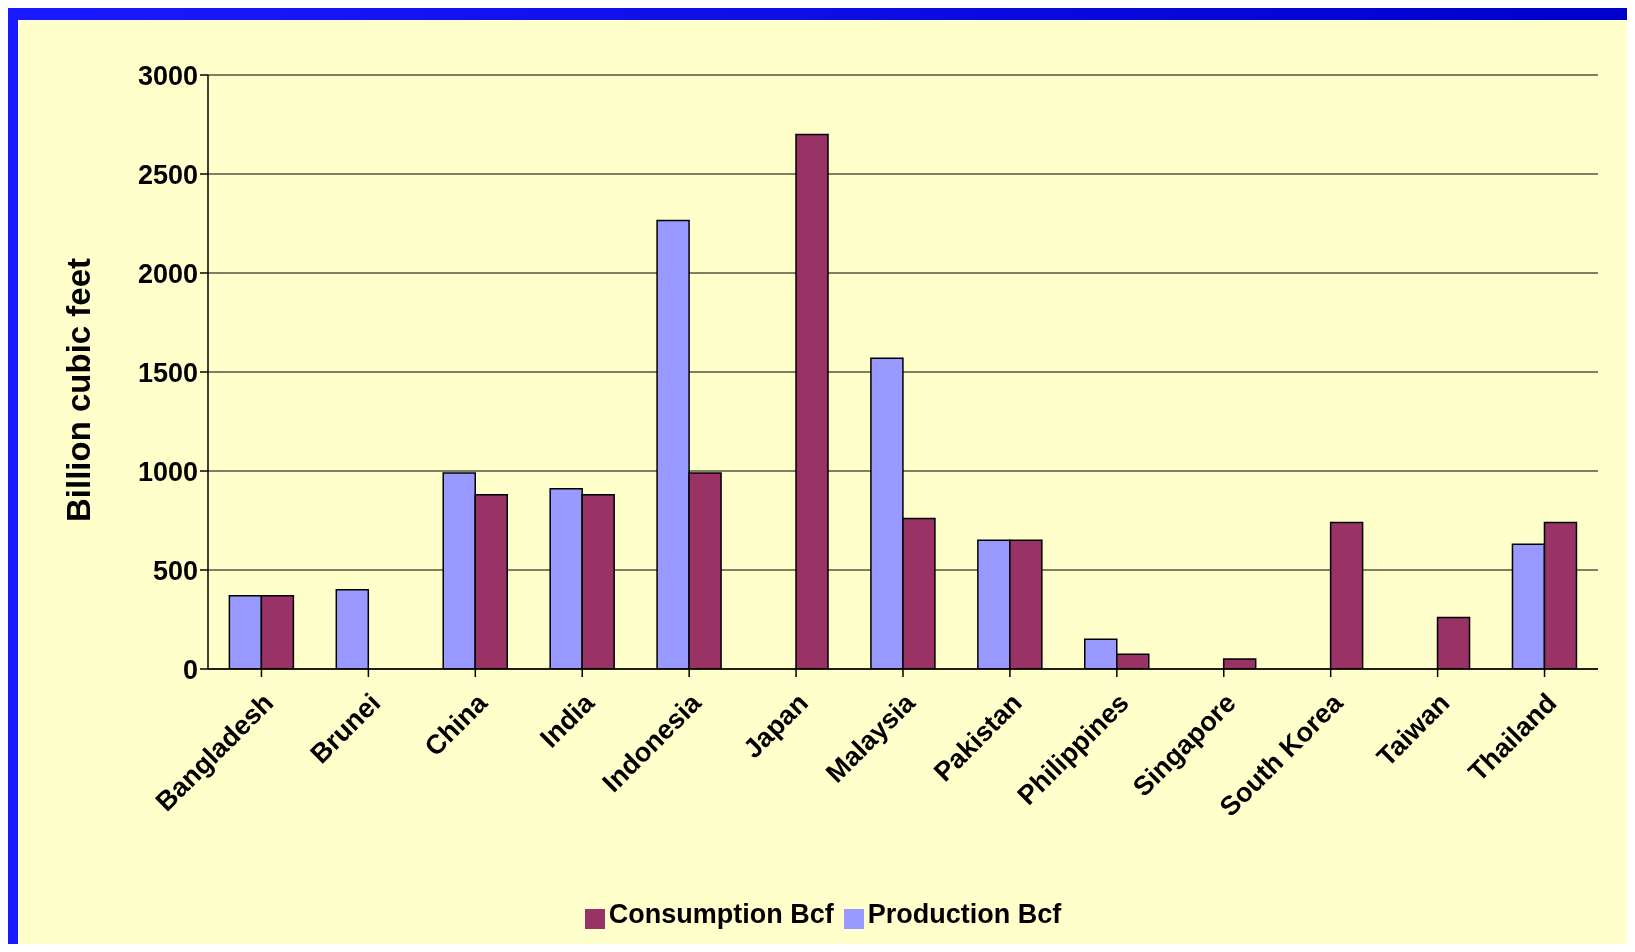 The image size is (1635, 952). What do you see at coordinates (964, 914) in the screenshot?
I see `legend-label: Production Bcf` at bounding box center [964, 914].